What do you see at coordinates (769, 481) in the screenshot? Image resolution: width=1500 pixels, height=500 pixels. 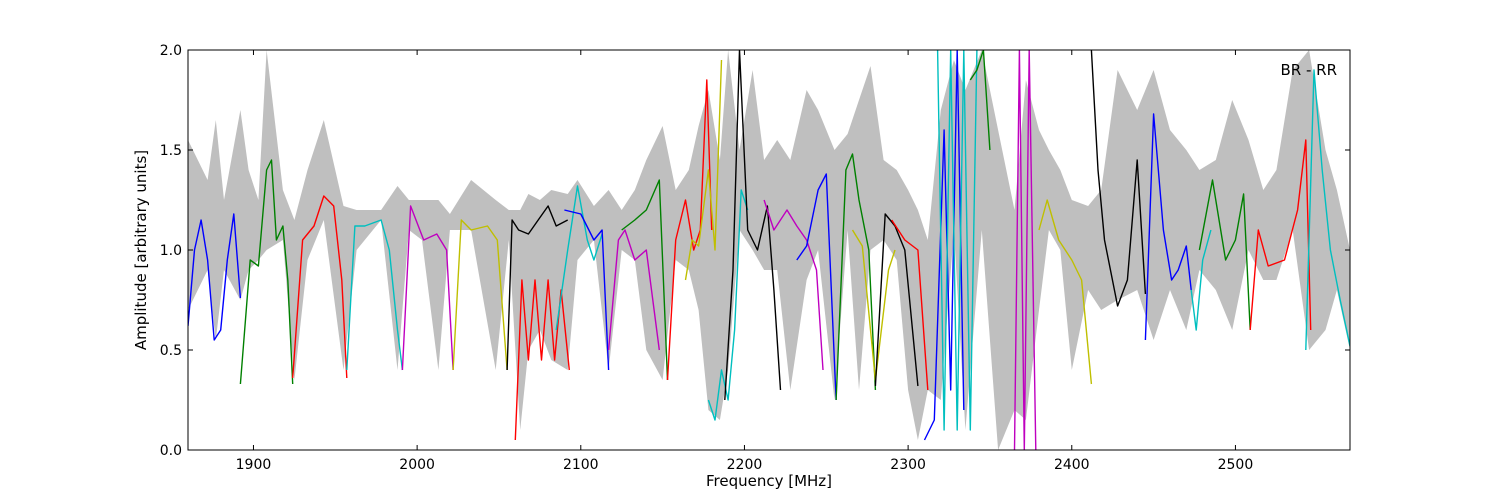 I see `x-axis-label: Frequency [MHz]` at bounding box center [769, 481].